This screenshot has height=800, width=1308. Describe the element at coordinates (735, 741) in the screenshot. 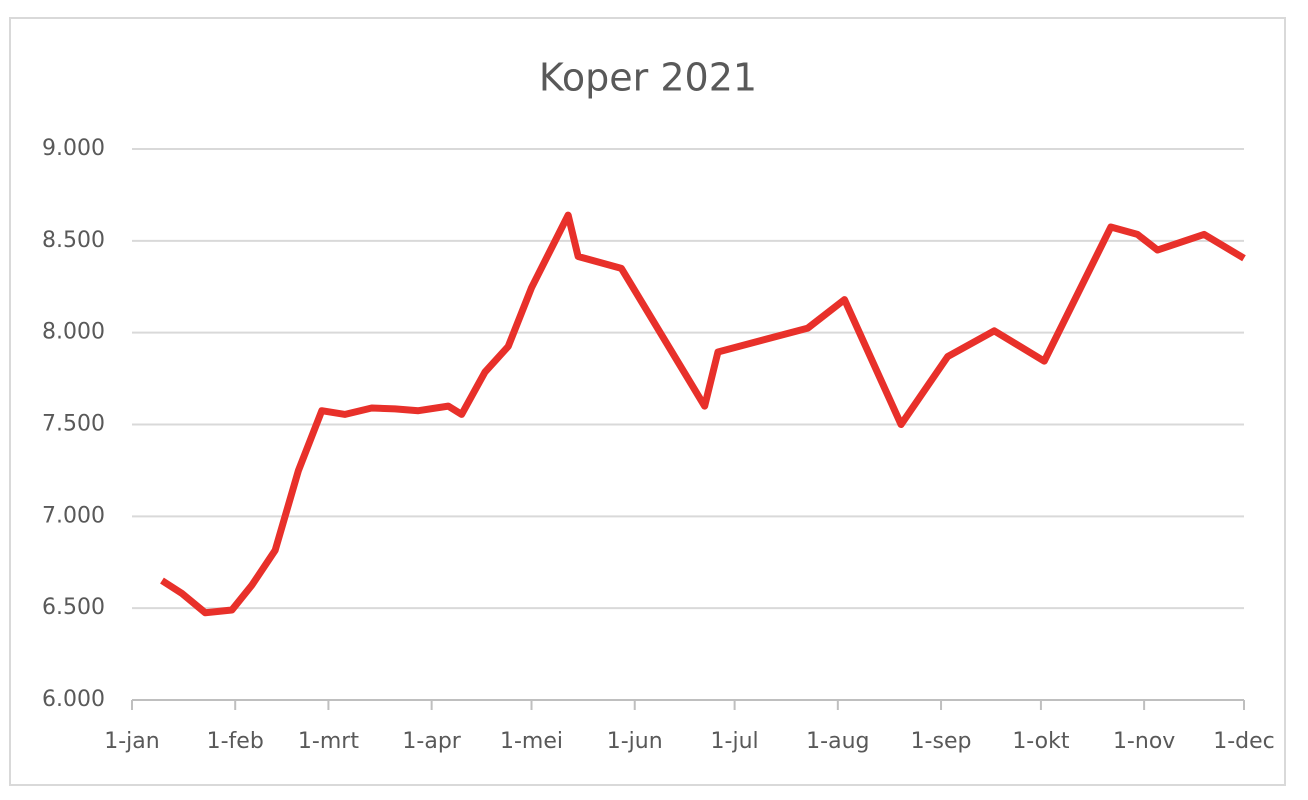

I see `x-tick-label: 1-jul` at that location.